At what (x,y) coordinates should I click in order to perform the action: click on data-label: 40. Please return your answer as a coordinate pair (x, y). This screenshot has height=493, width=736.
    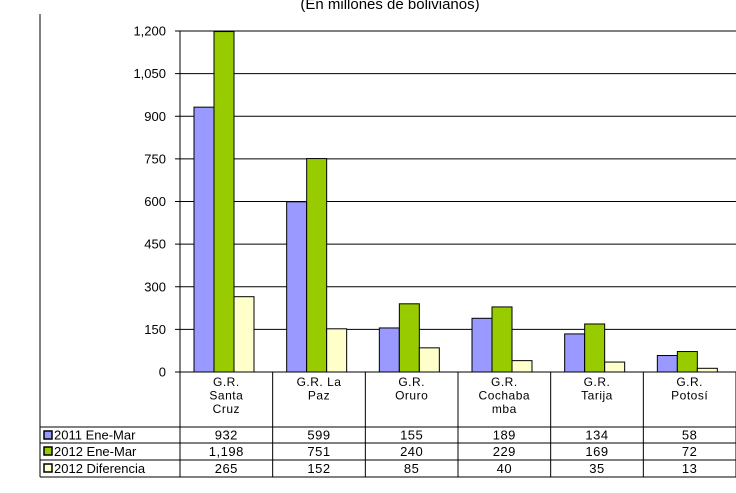
    Looking at the image, I should click on (504, 468).